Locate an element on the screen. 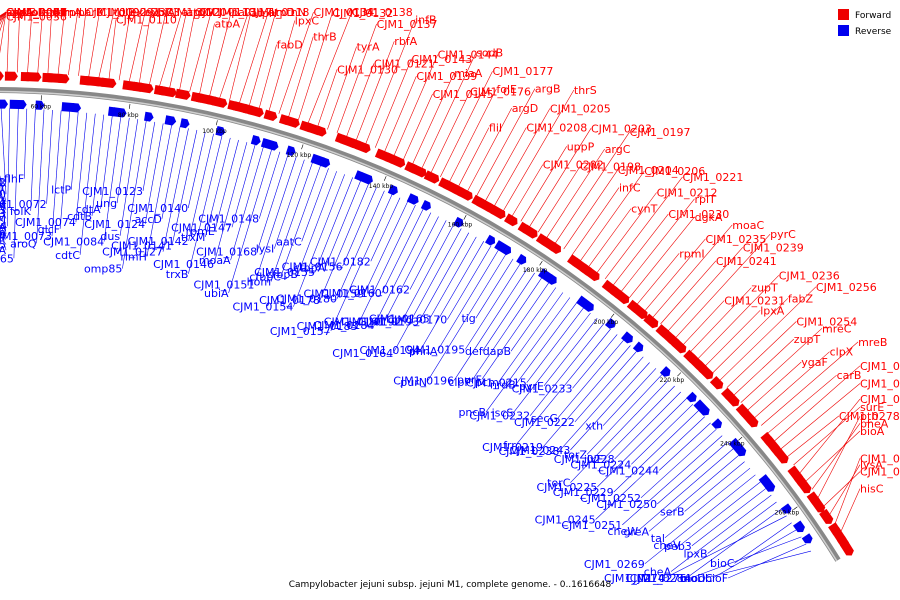  reverse-gene-label: CJM1_0274 is located at coordinates (634, 578).